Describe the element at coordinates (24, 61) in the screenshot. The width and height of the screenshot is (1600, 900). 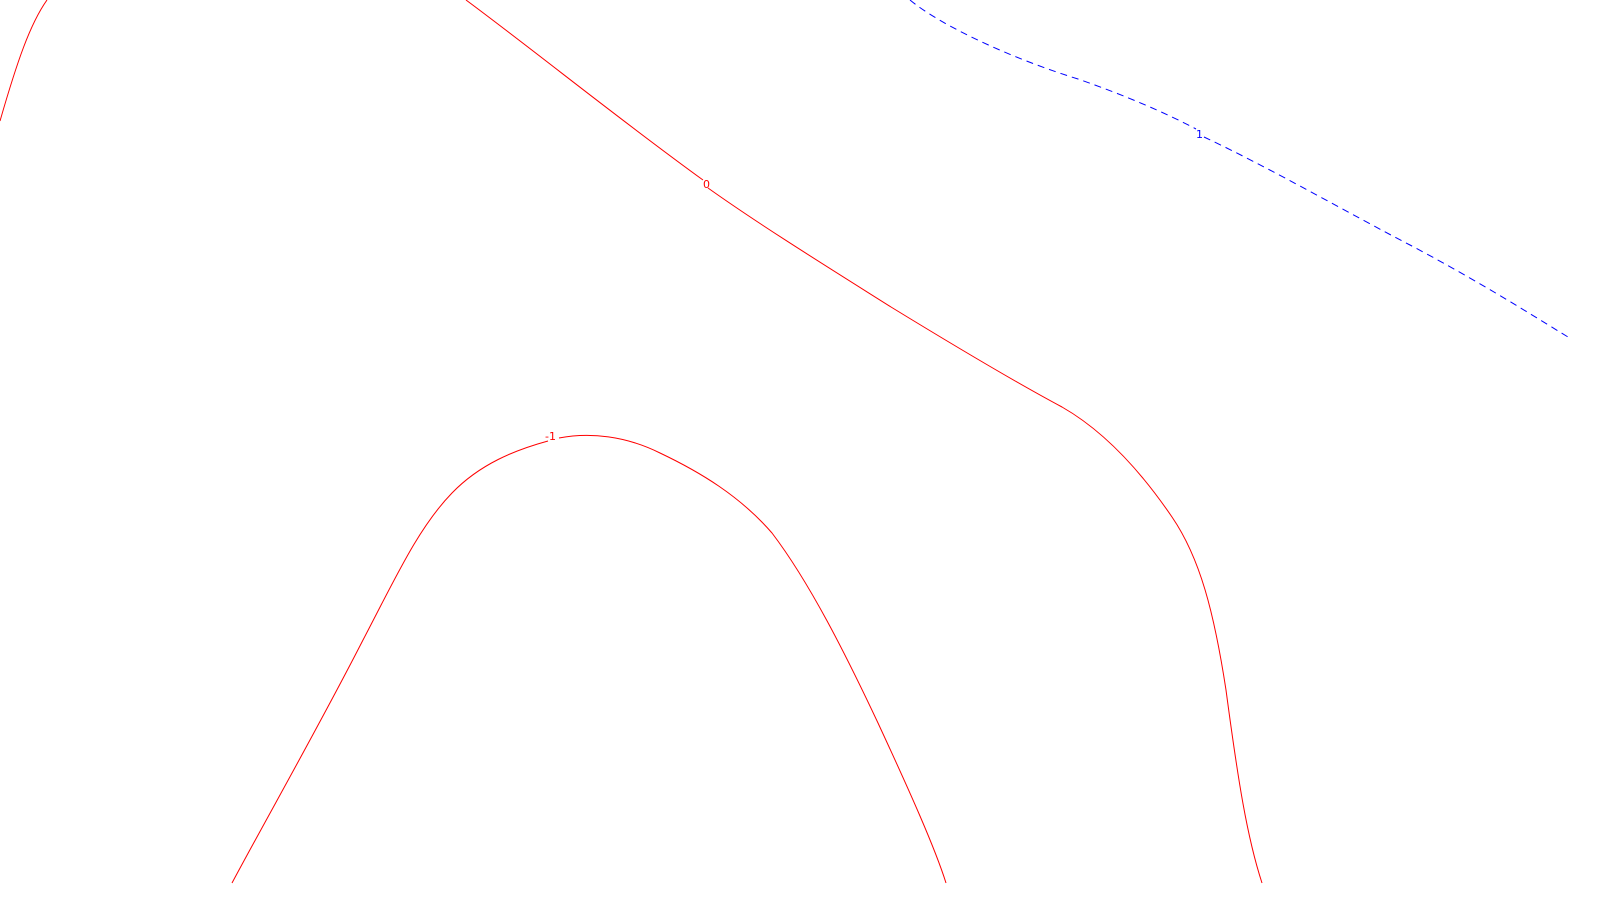
I see `top-left-red-contour-line` at that location.